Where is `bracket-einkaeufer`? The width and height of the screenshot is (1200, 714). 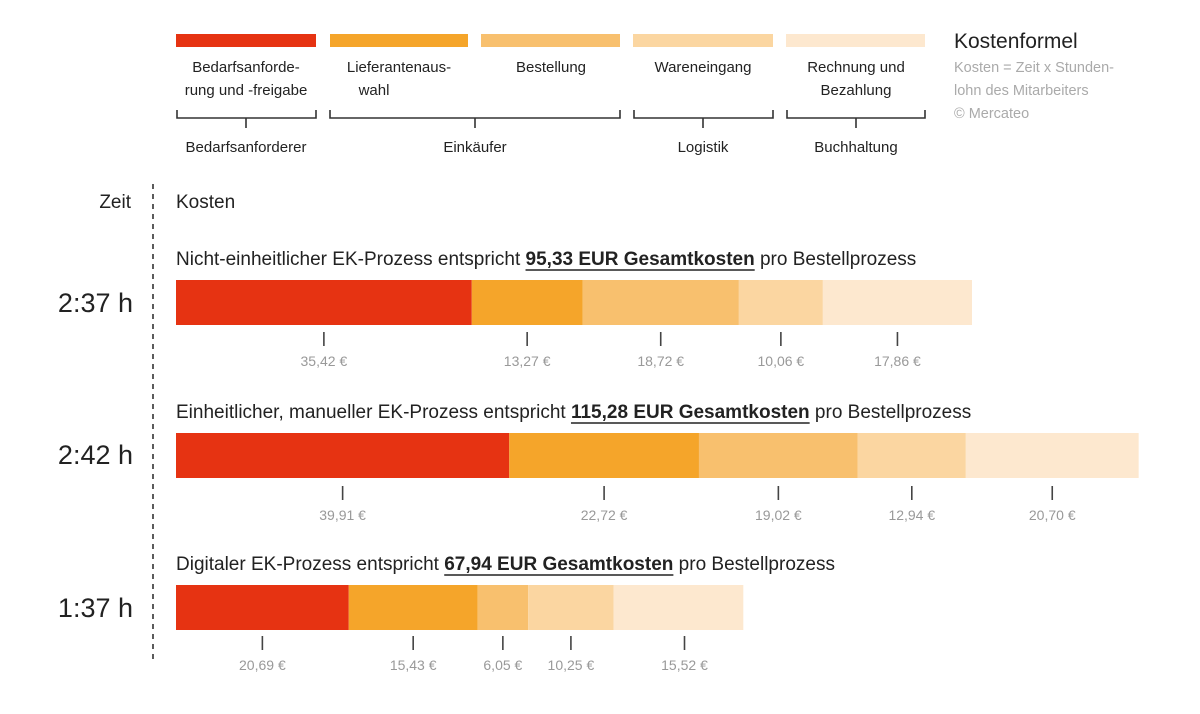
bracket-einkaeufer is located at coordinates (475, 119).